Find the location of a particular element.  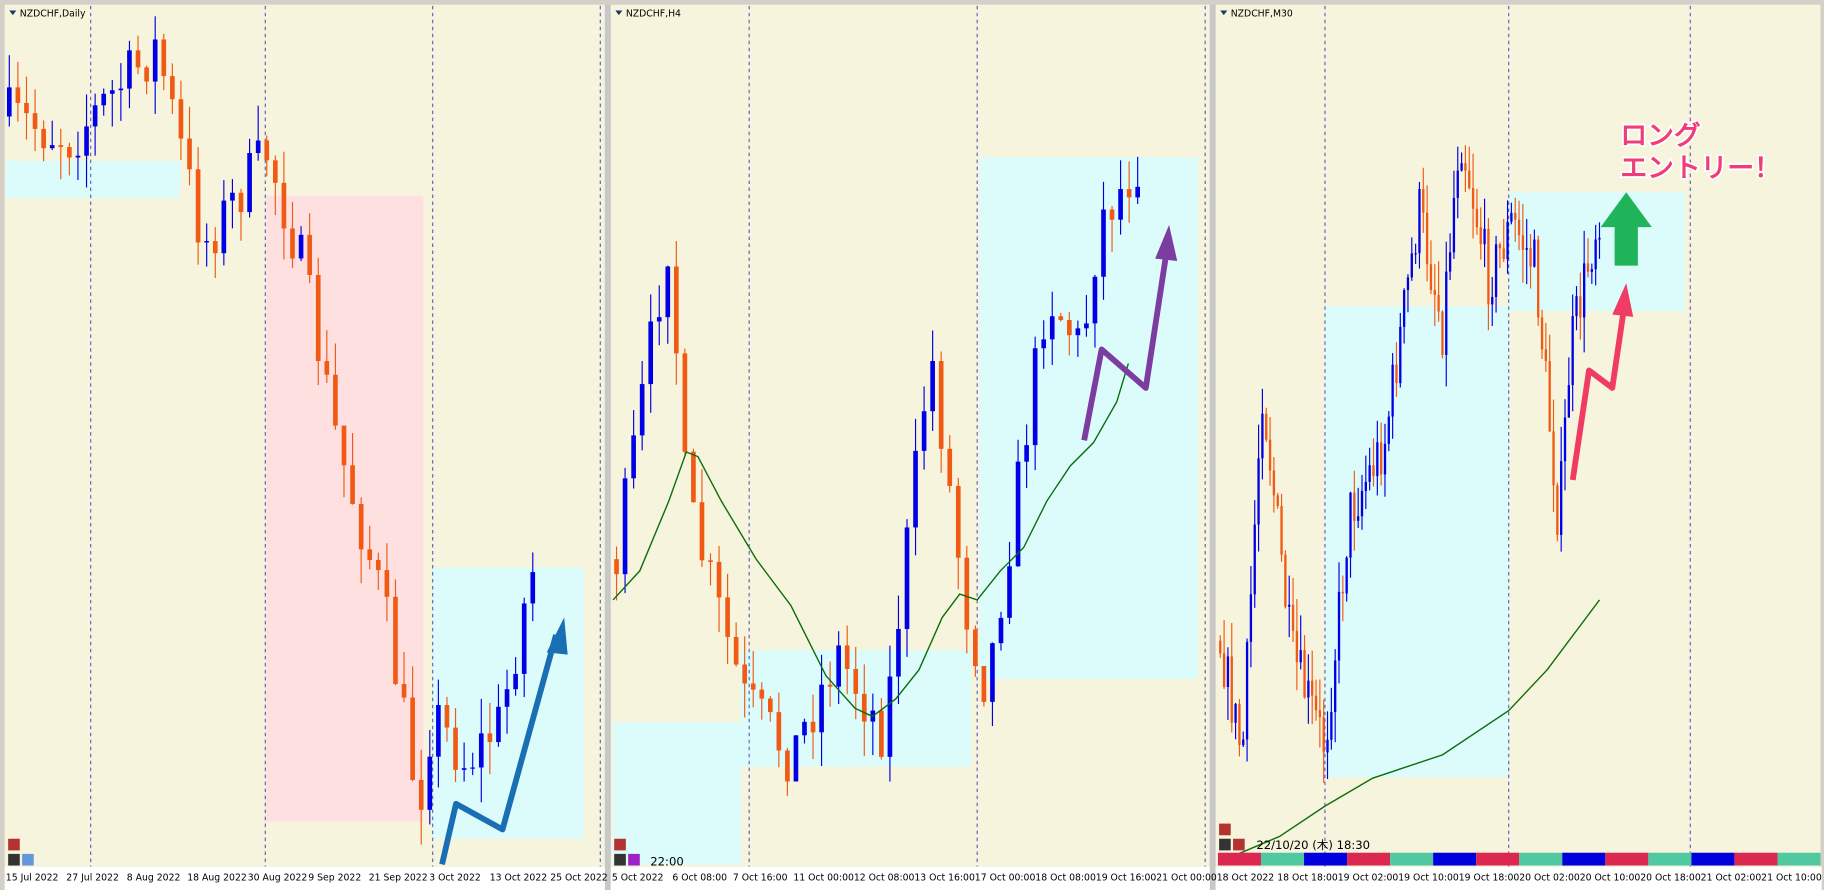

annotation: ロング is located at coordinates (1660, 135).